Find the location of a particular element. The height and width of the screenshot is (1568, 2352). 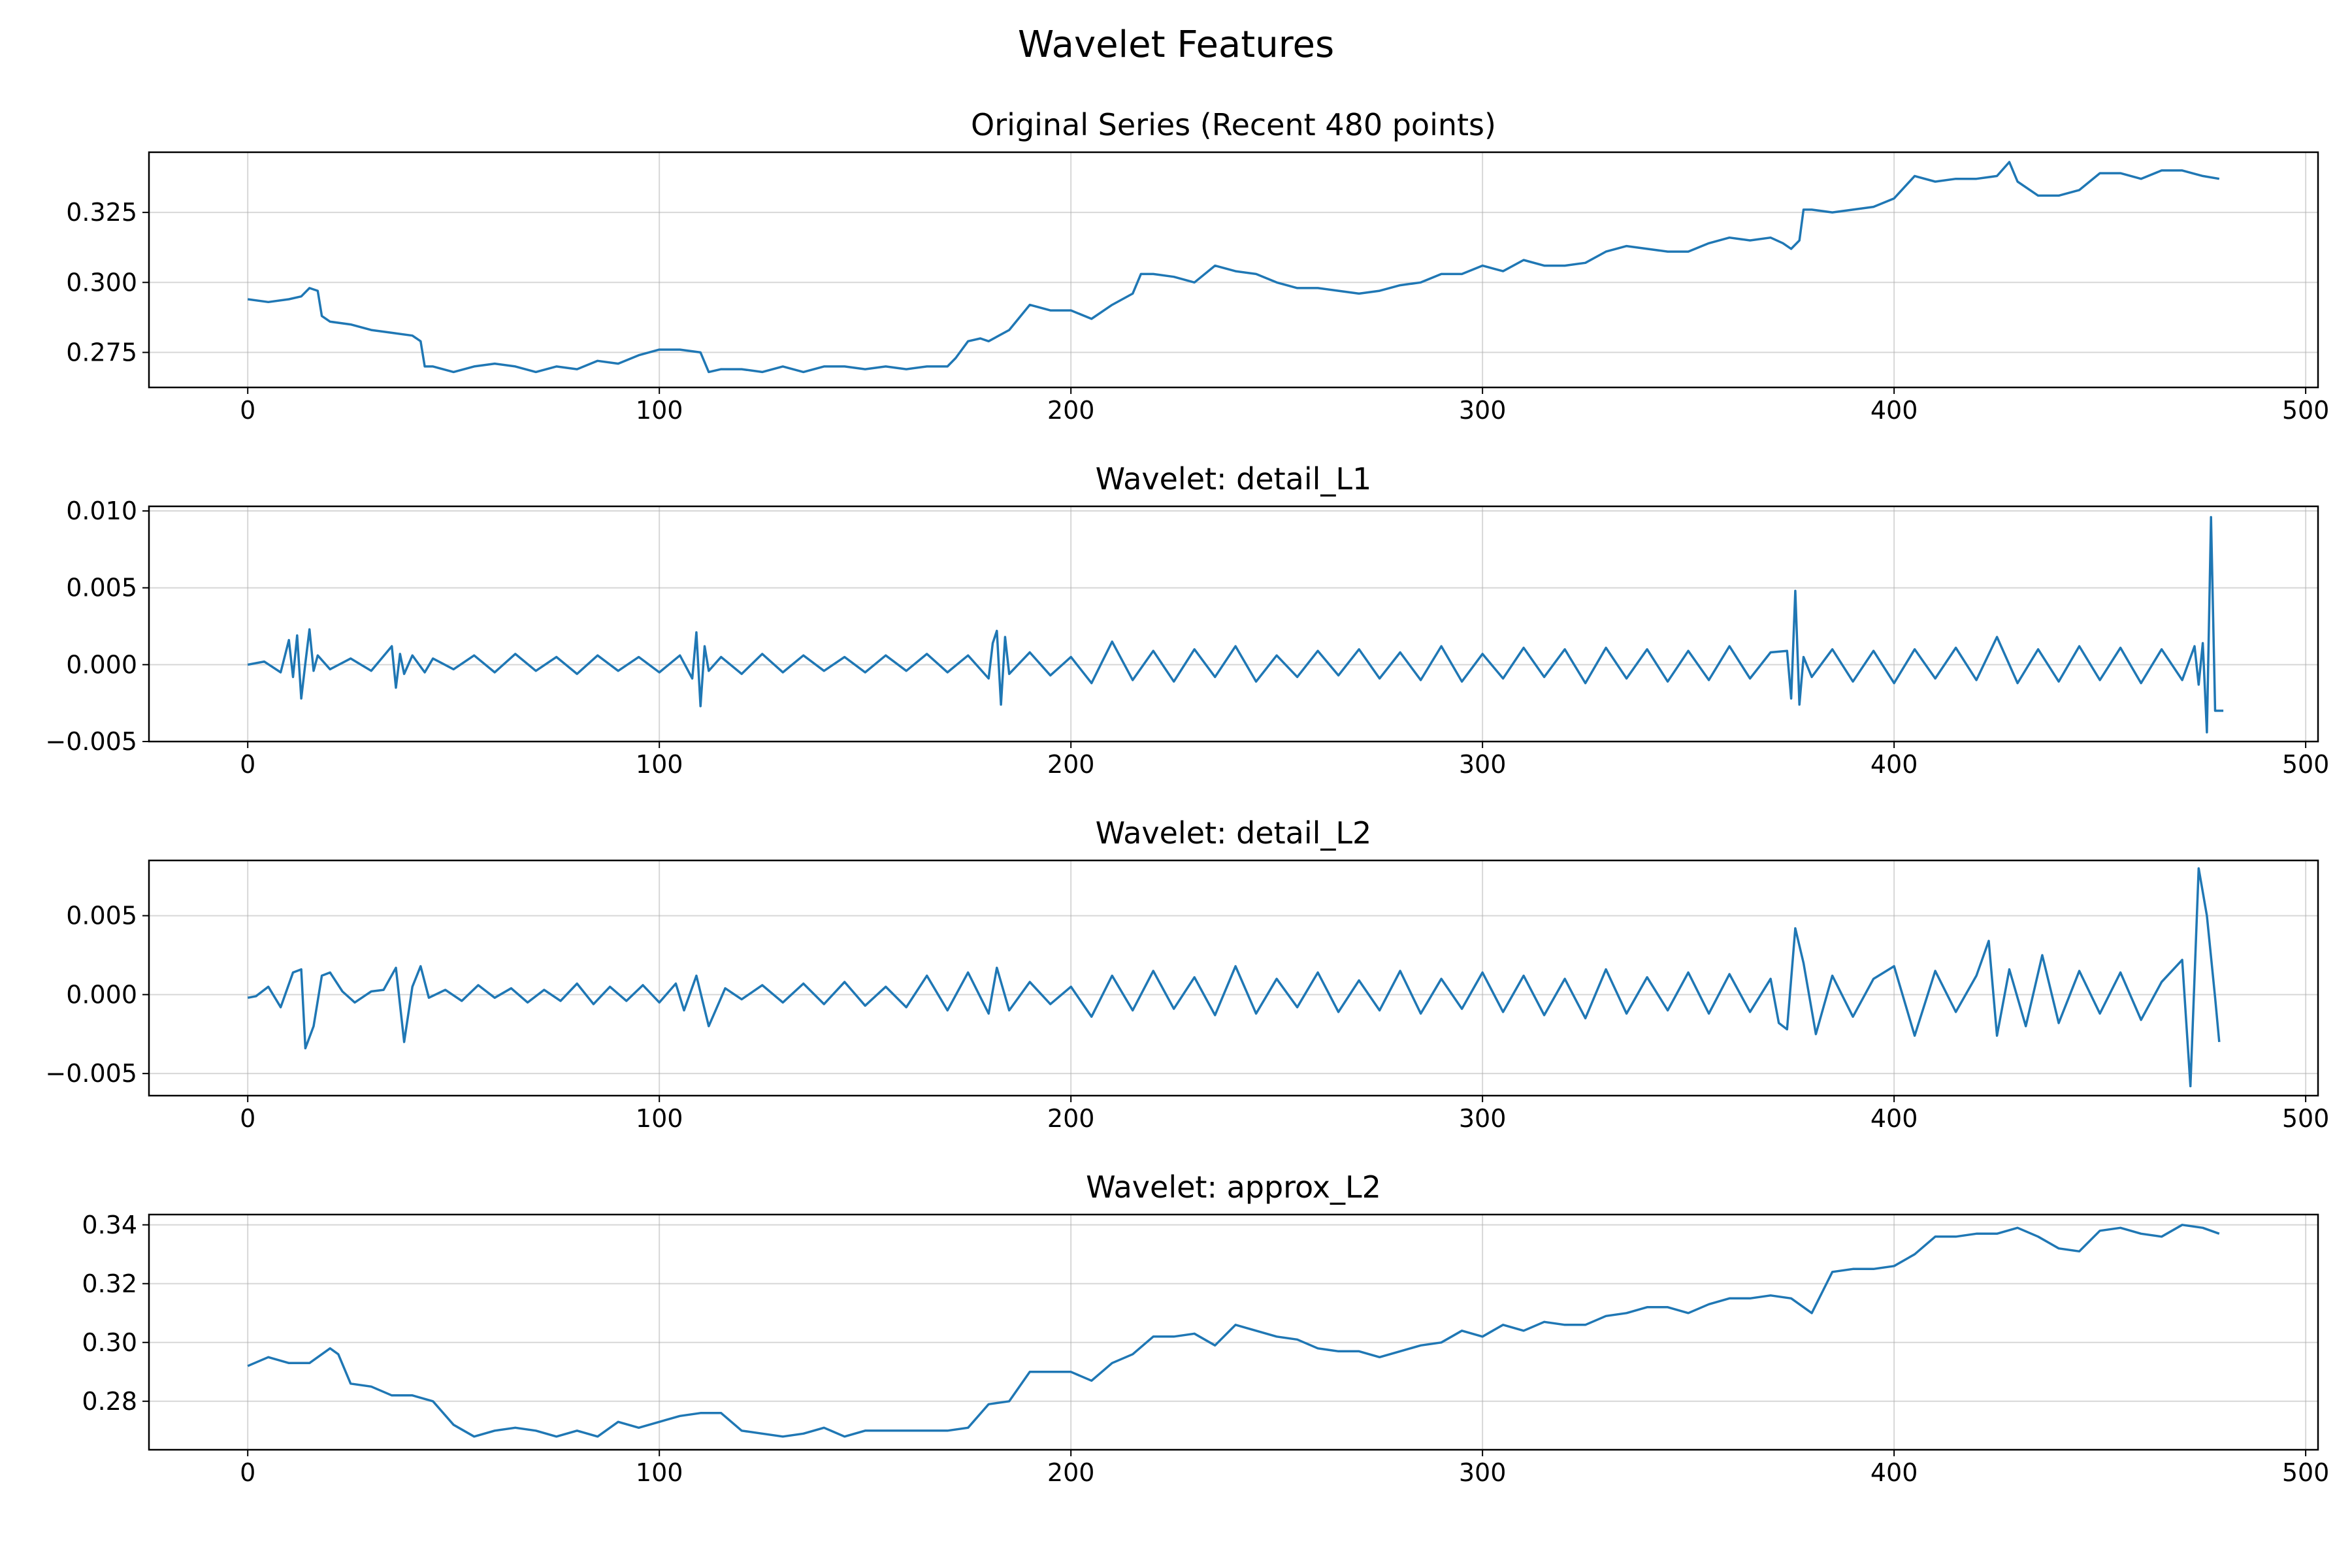

detail-l2-xtick-label: 400 is located at coordinates (1894, 1118).